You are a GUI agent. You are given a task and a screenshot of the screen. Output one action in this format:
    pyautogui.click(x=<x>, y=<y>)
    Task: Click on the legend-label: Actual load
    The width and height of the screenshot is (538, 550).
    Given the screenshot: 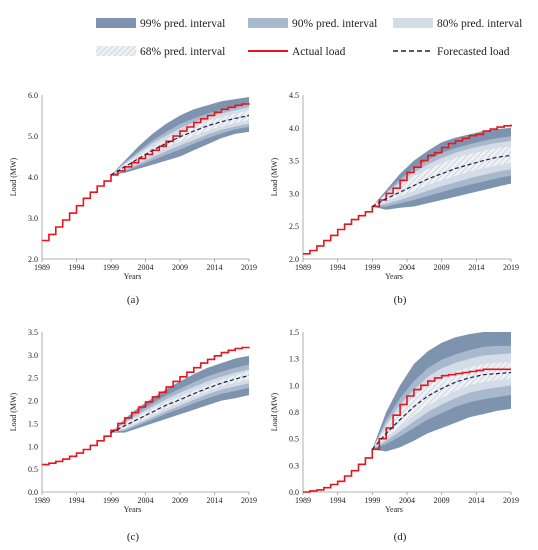 What is the action you would take?
    pyautogui.click(x=319, y=52)
    